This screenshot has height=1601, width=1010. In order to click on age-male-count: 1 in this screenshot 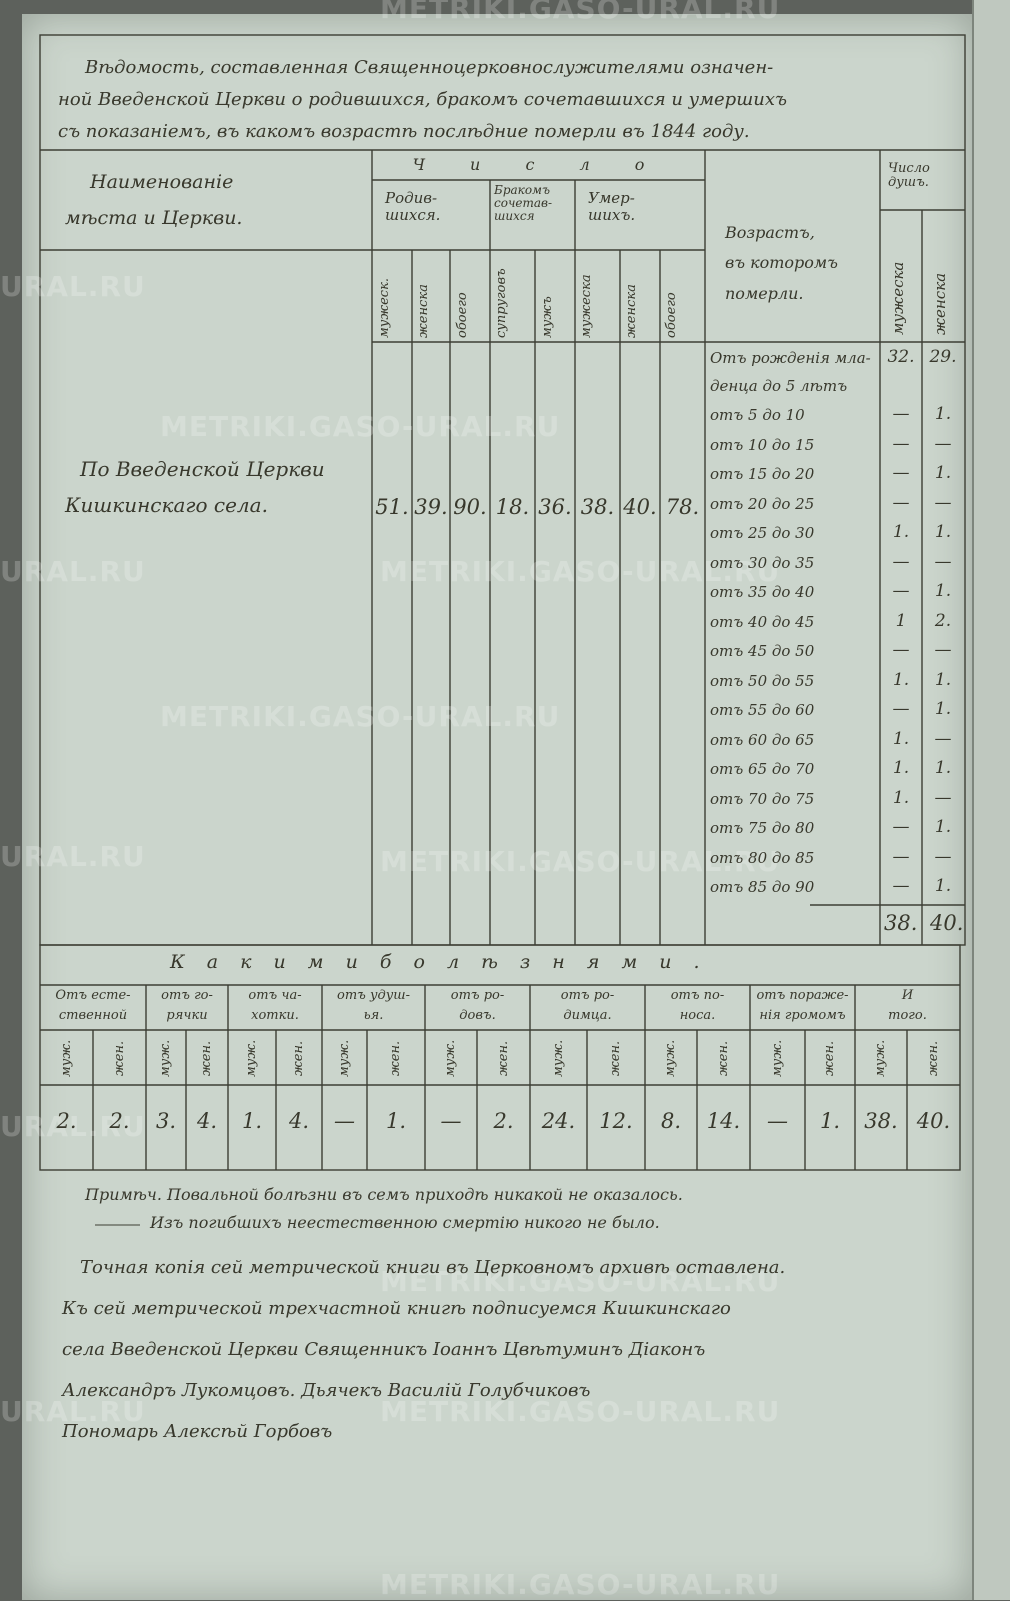, I will do `click(901, 620)`.